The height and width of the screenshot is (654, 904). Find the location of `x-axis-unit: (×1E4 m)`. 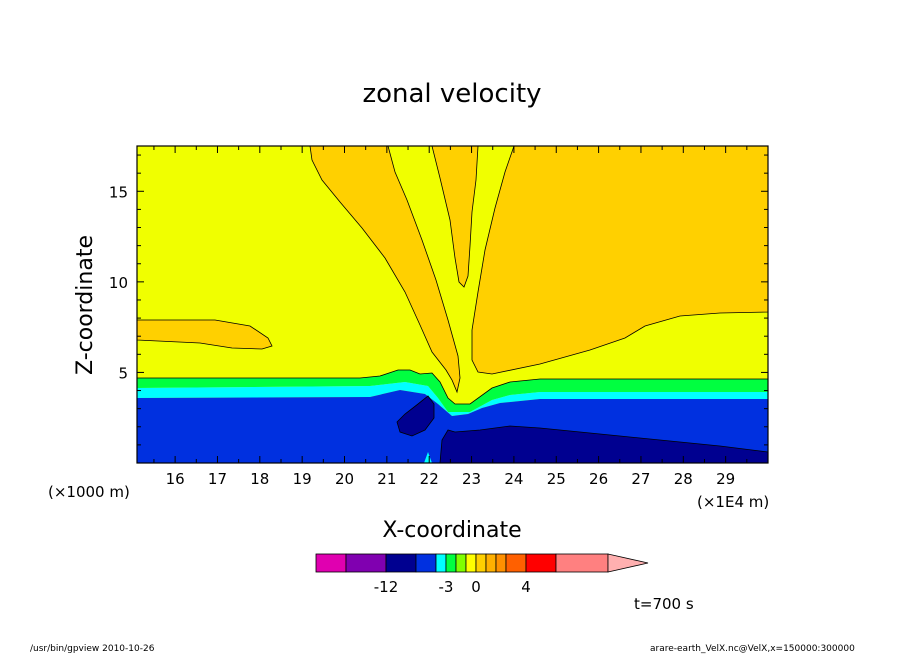

x-axis-unit: (×1E4 m) is located at coordinates (733, 502).